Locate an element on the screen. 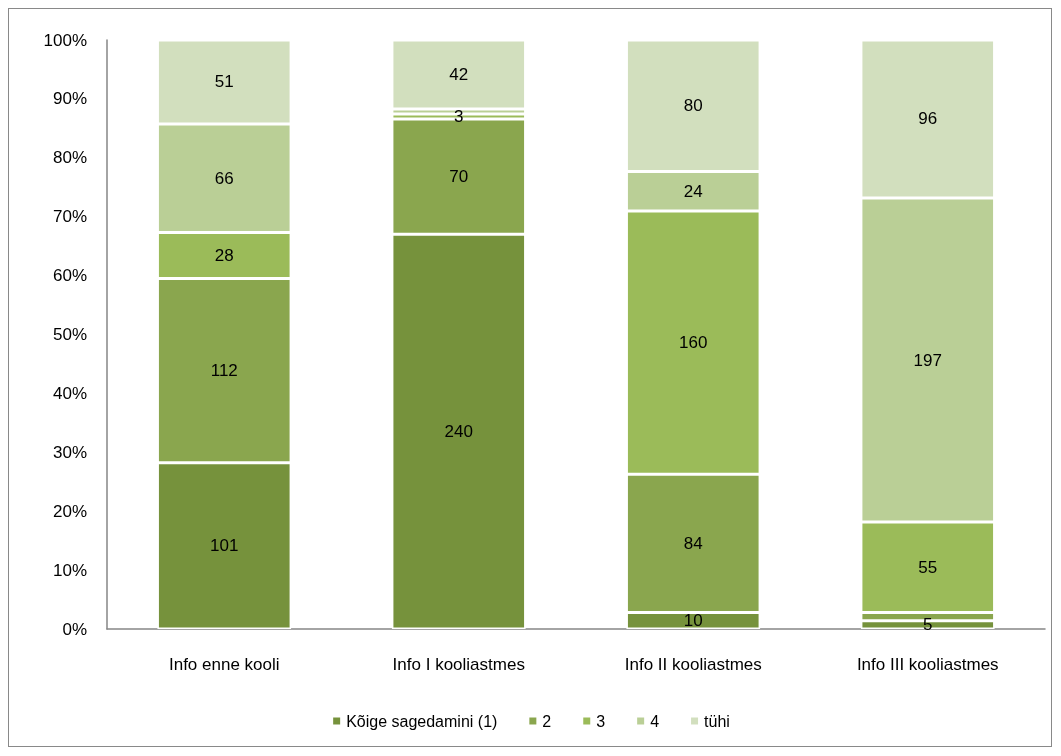  data-label: 42 is located at coordinates (459, 75).